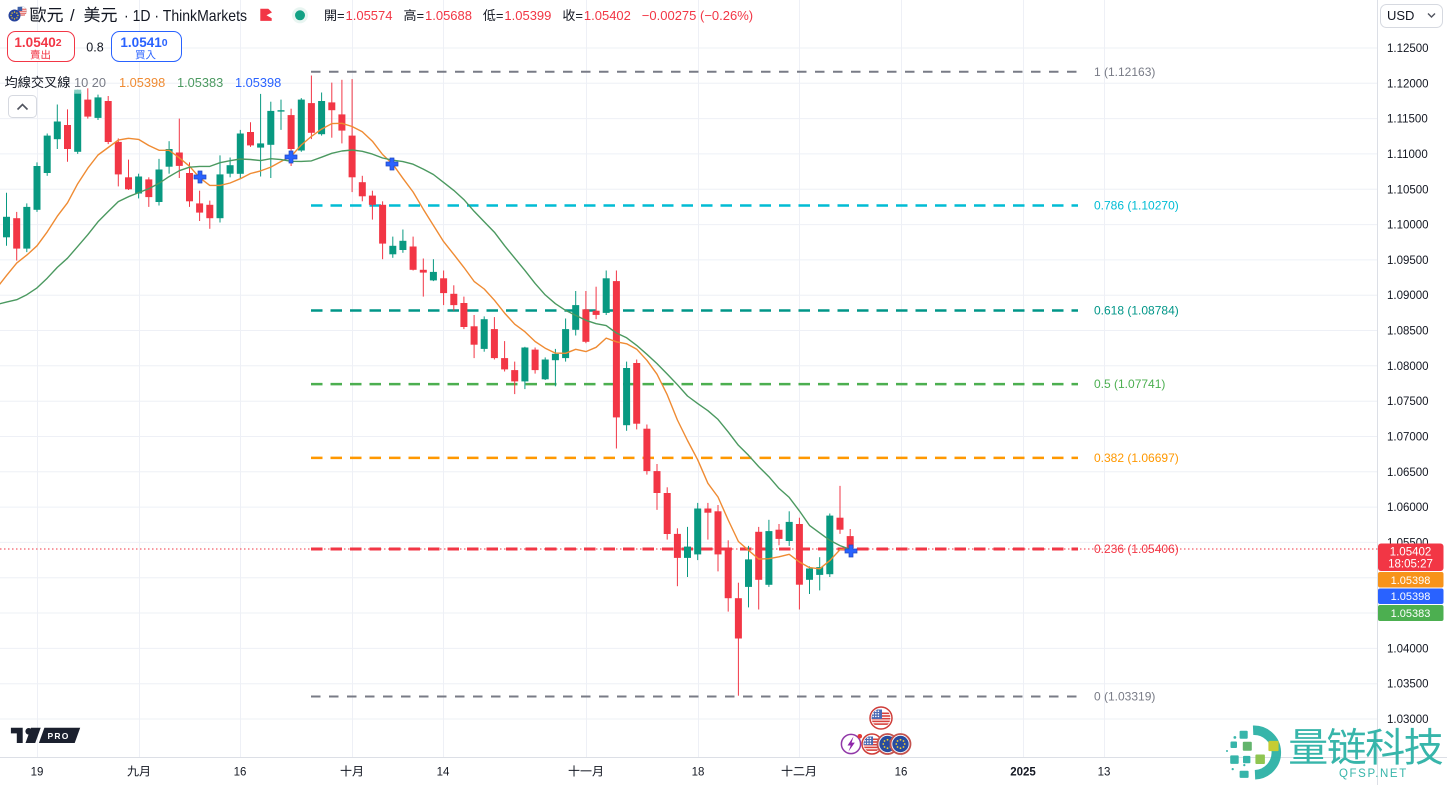 Image resolution: width=1447 pixels, height=790 pixels. I want to click on svg-text: 1.03500, so click(1408, 685).